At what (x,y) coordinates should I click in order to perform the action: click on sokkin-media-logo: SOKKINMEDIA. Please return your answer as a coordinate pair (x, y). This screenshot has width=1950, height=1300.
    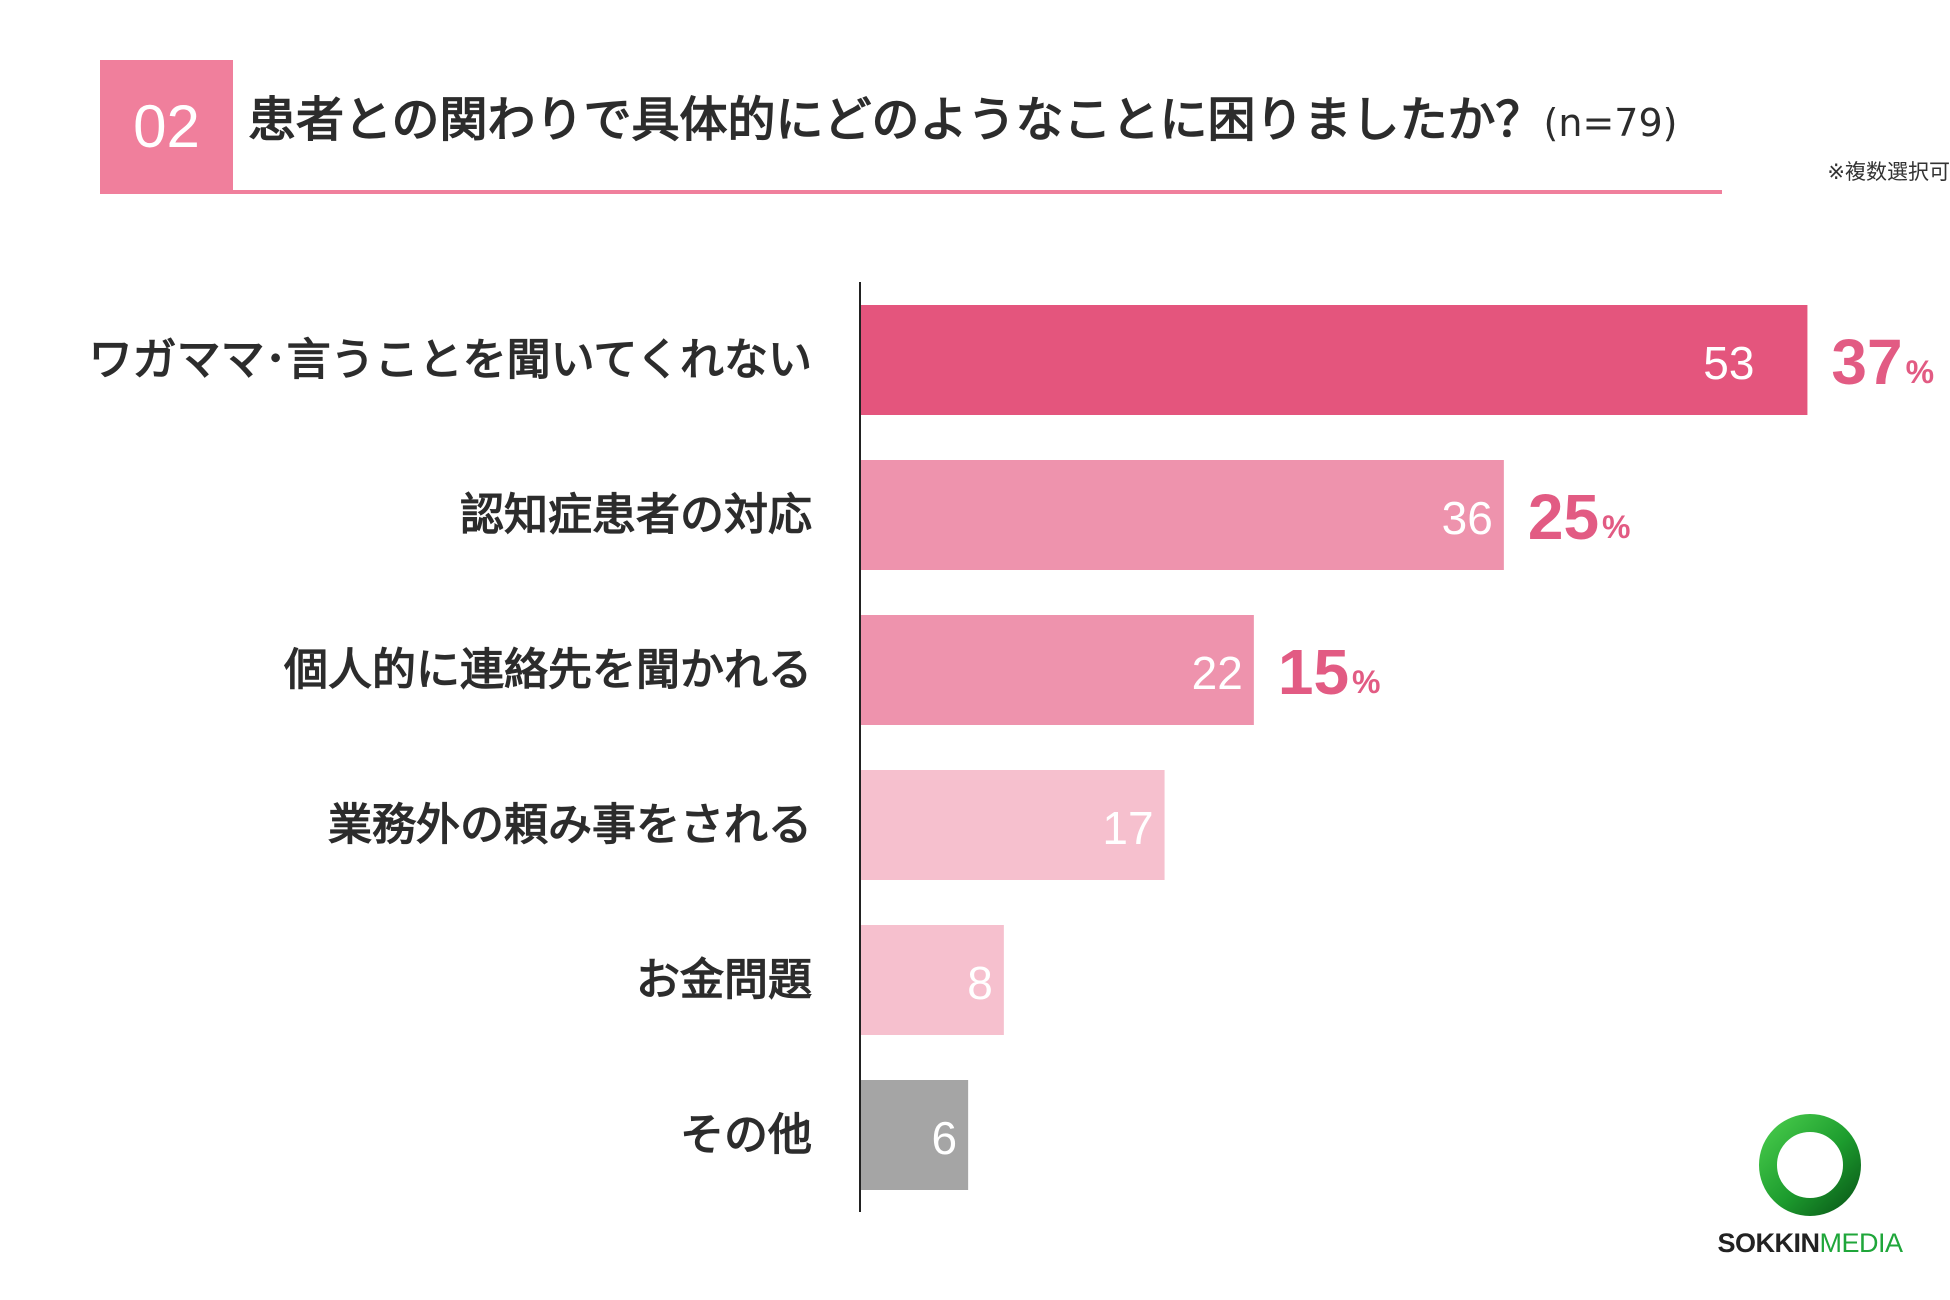
    Looking at the image, I should click on (1810, 1185).